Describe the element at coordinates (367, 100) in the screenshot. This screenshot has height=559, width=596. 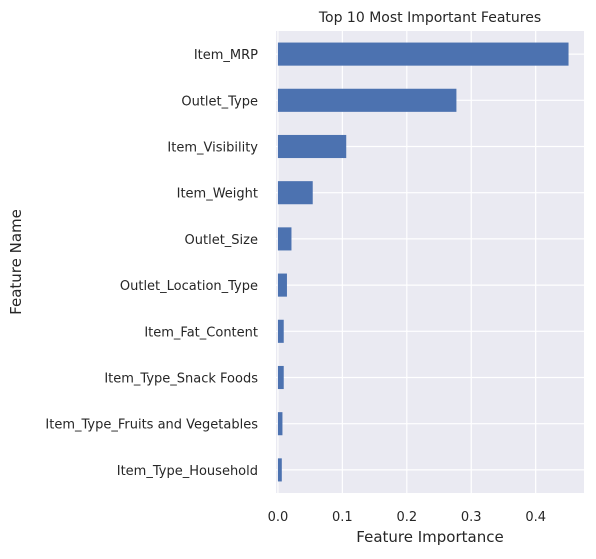
I see `bar-outlet-type` at that location.